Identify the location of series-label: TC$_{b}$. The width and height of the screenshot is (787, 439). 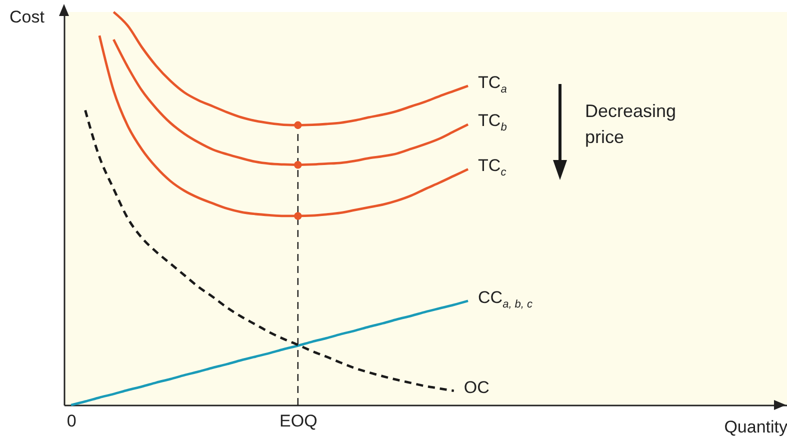
(492, 122).